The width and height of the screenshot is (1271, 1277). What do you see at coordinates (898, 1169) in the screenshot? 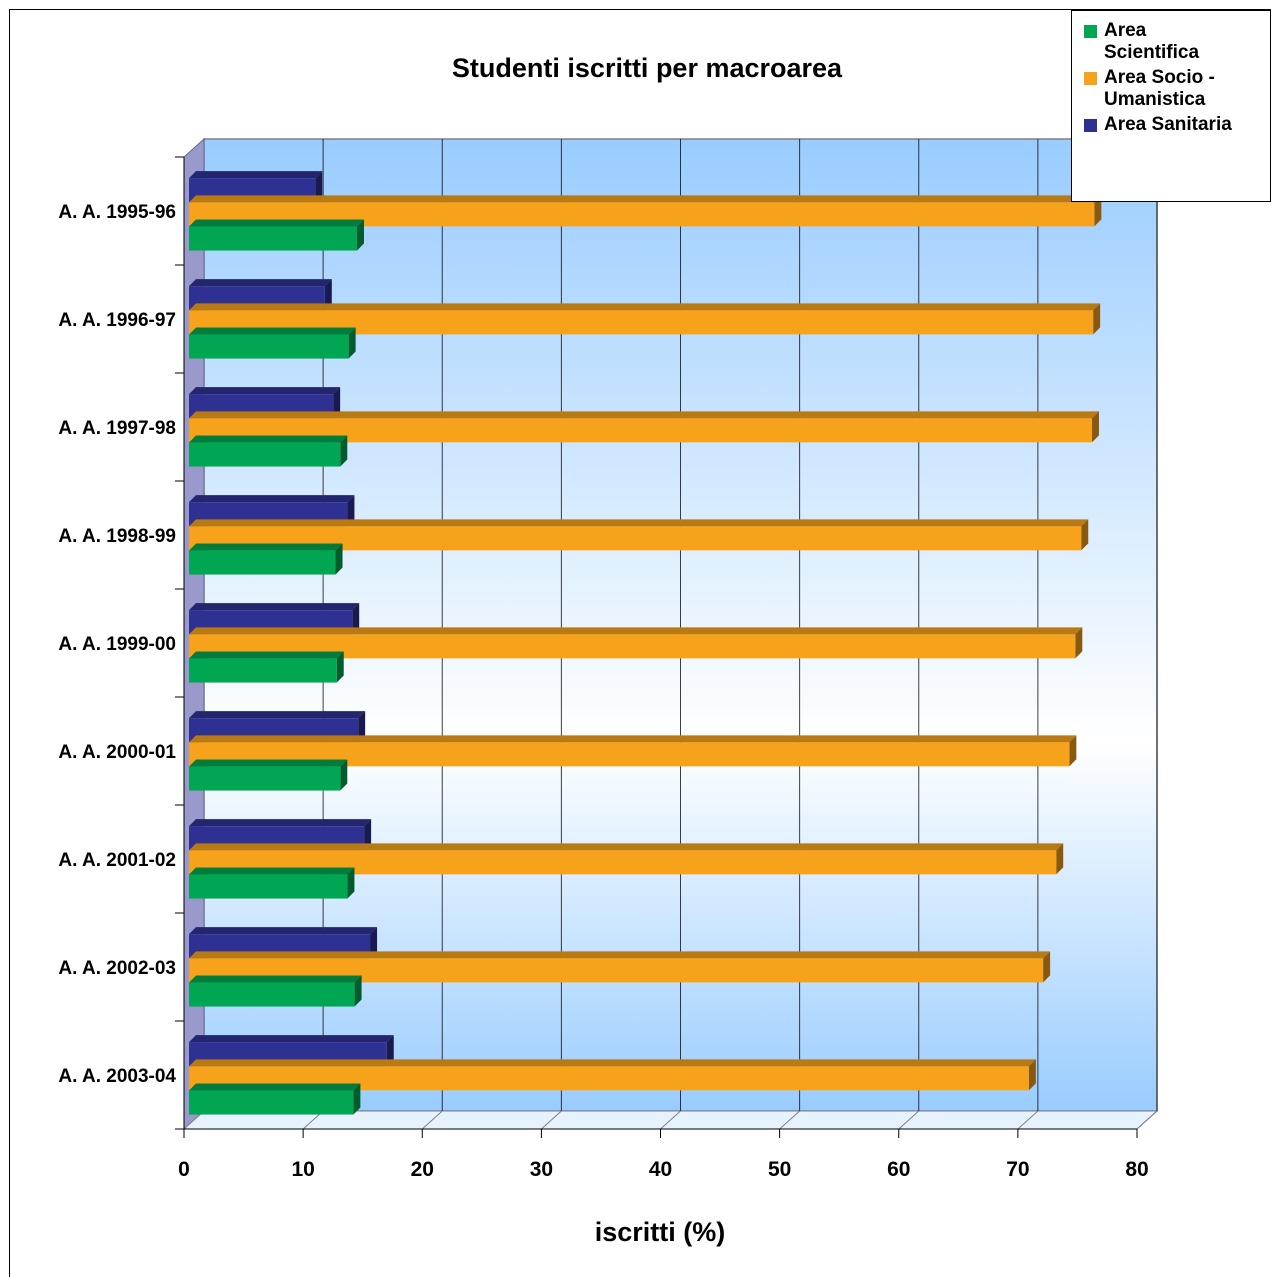
I see `x-tick-label: 60` at bounding box center [898, 1169].